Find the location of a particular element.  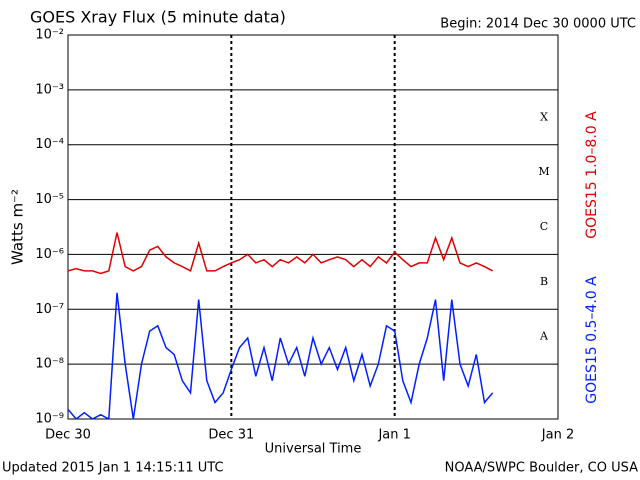

series-line is located at coordinates (281, 253).